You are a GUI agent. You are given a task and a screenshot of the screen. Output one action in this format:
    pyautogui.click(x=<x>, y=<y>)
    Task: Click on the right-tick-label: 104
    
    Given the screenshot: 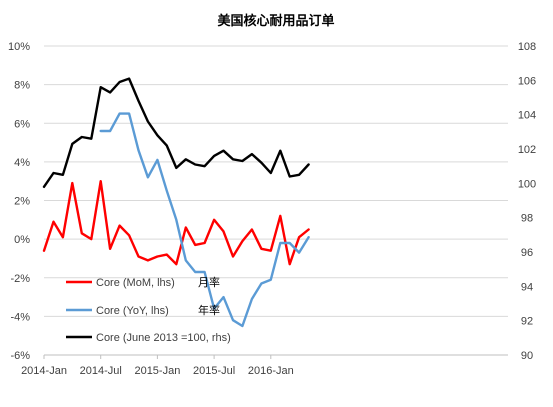 What is the action you would take?
    pyautogui.click(x=527, y=116)
    